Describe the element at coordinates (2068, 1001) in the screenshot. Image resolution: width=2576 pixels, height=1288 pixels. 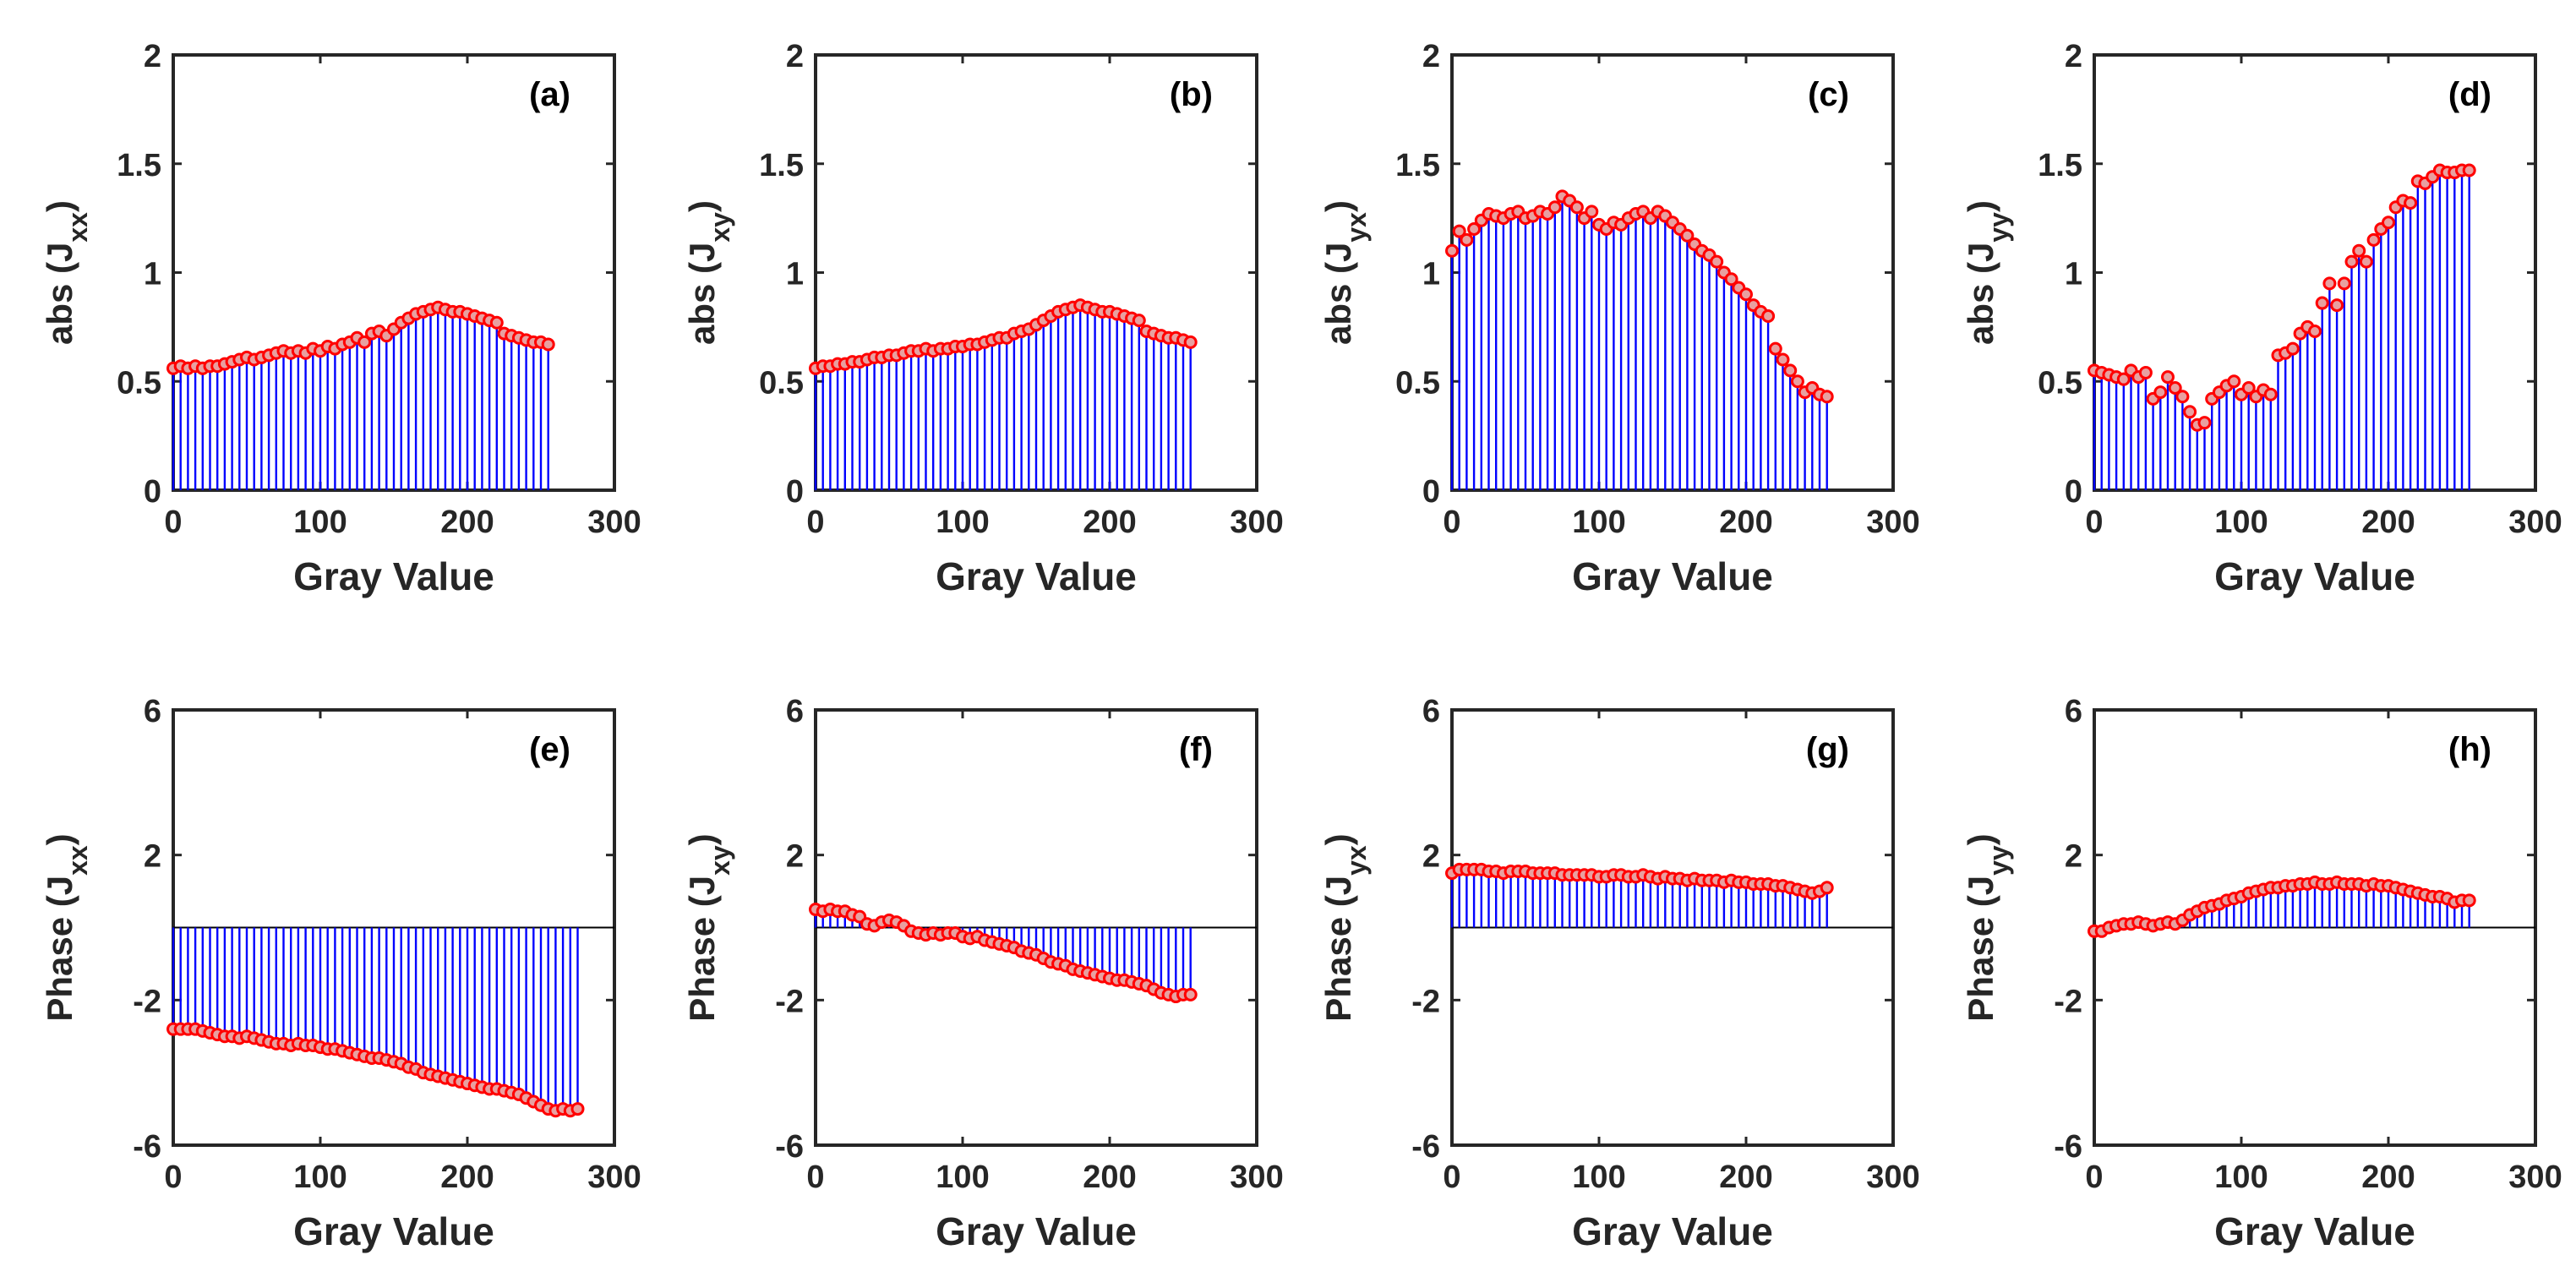
I see `y-tick-label: -2` at that location.